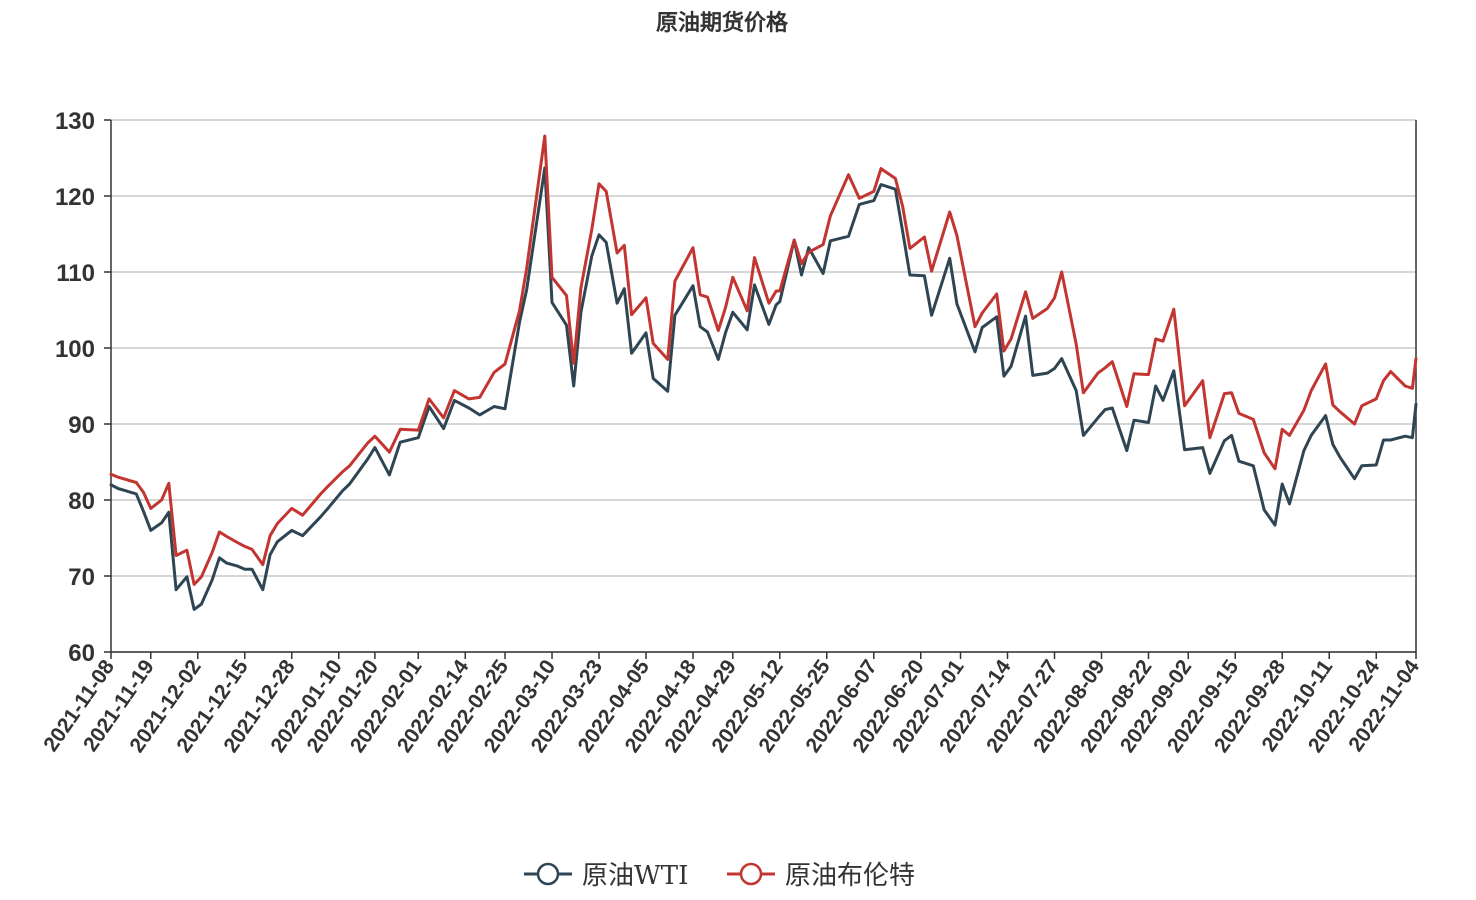 The image size is (1476, 900). I want to click on y-tick-label: 100, so click(75, 349).